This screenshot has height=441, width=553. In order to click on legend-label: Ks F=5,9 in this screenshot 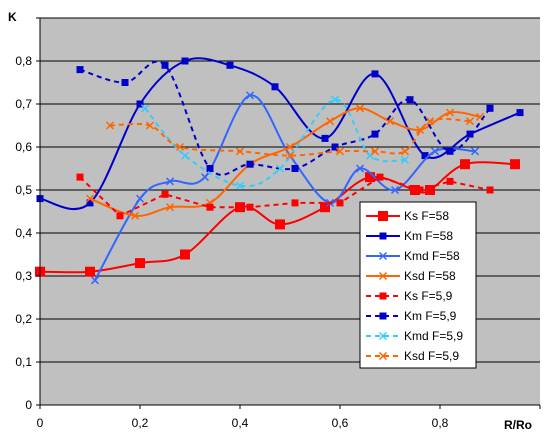, I will do `click(428, 296)`.